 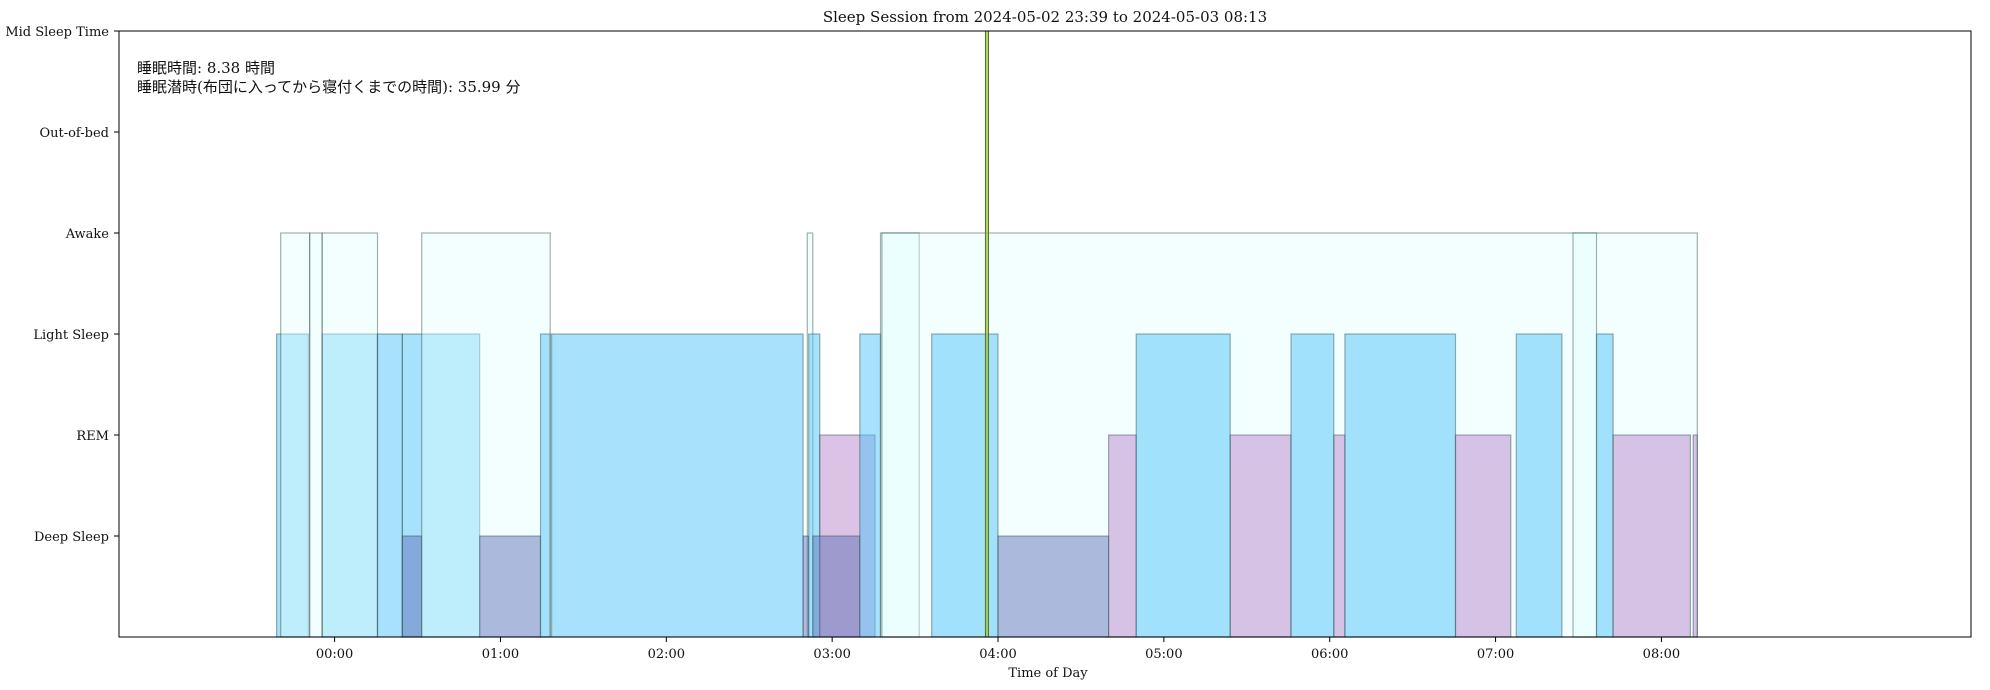 I want to click on y-tick-label-deep-sleep: Deep Sleep, so click(x=71, y=537).